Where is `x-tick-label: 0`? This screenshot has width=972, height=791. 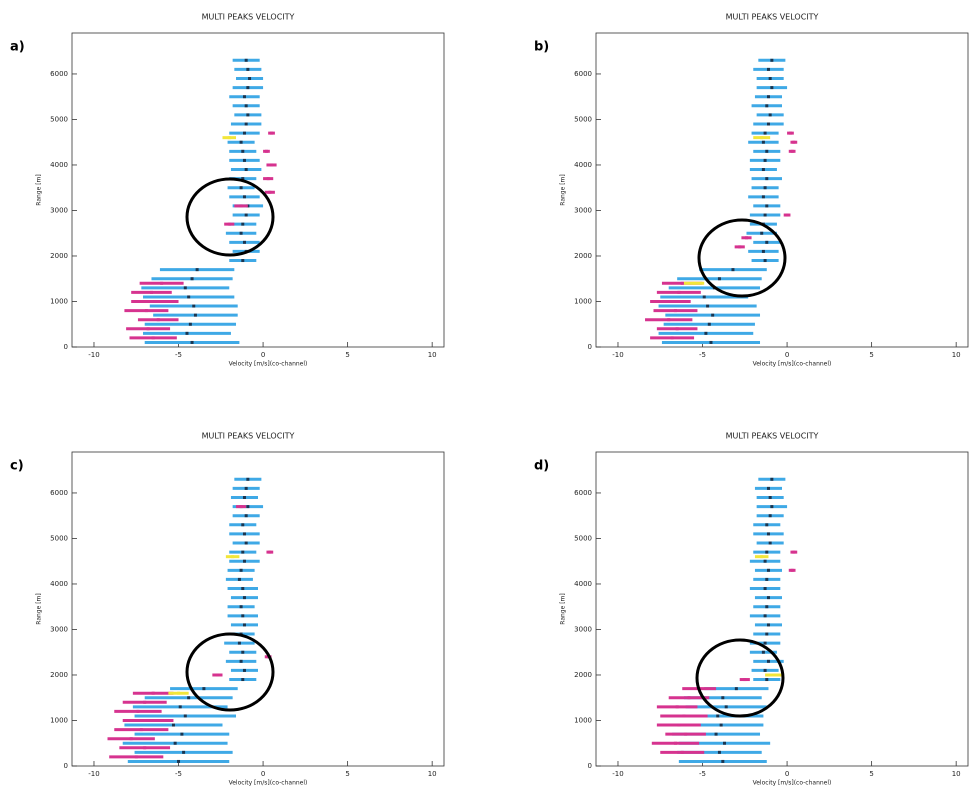 x-tick-label: 0 is located at coordinates (787, 774).